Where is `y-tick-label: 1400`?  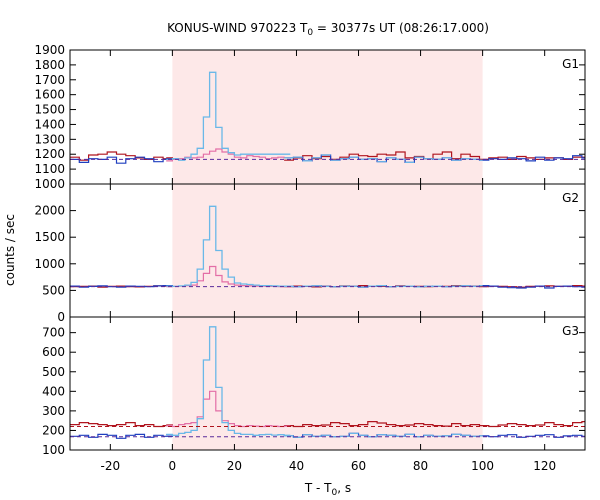 y-tick-label: 1400 is located at coordinates (49, 124).